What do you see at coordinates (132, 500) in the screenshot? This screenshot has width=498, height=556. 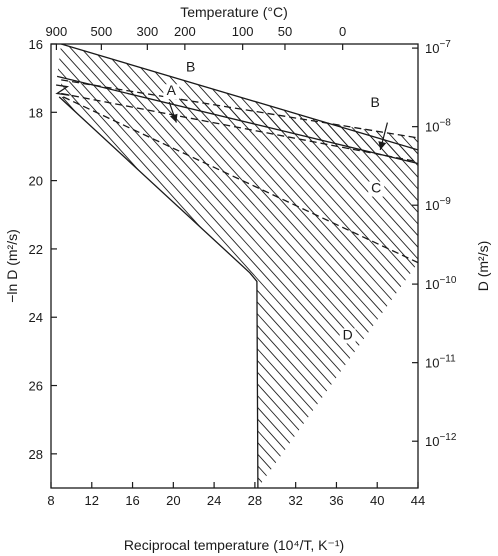 I see `x-tick-label: 16` at bounding box center [132, 500].